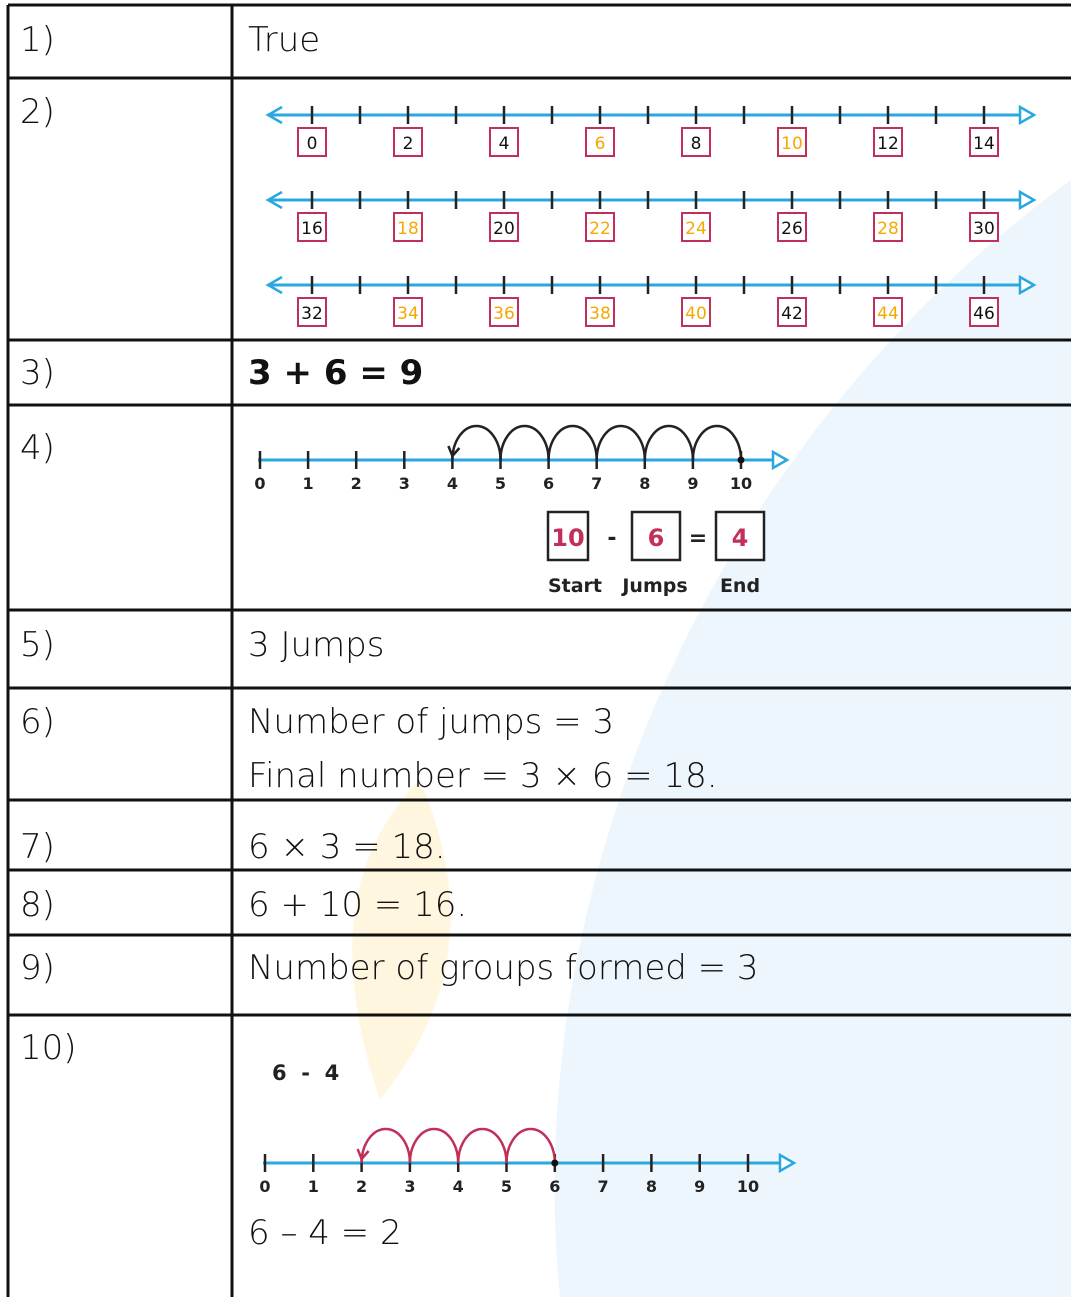 Image resolution: width=1071 pixels, height=1297 pixels. What do you see at coordinates (548, 483) in the screenshot?
I see `tick-label: 6` at bounding box center [548, 483].